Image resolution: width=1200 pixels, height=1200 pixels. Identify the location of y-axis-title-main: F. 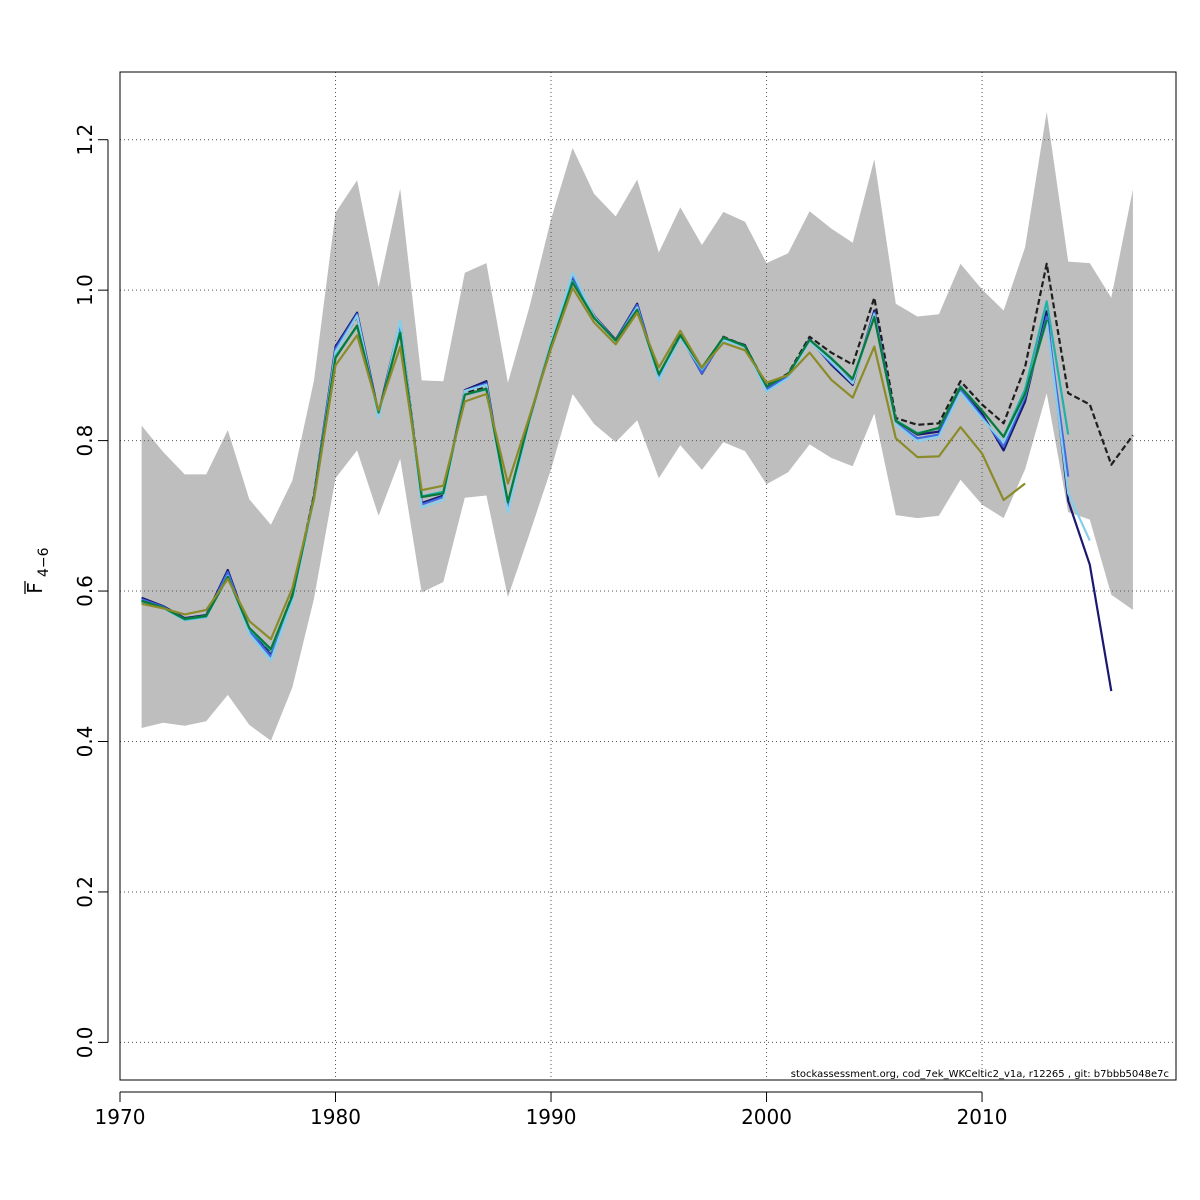
(35, 588).